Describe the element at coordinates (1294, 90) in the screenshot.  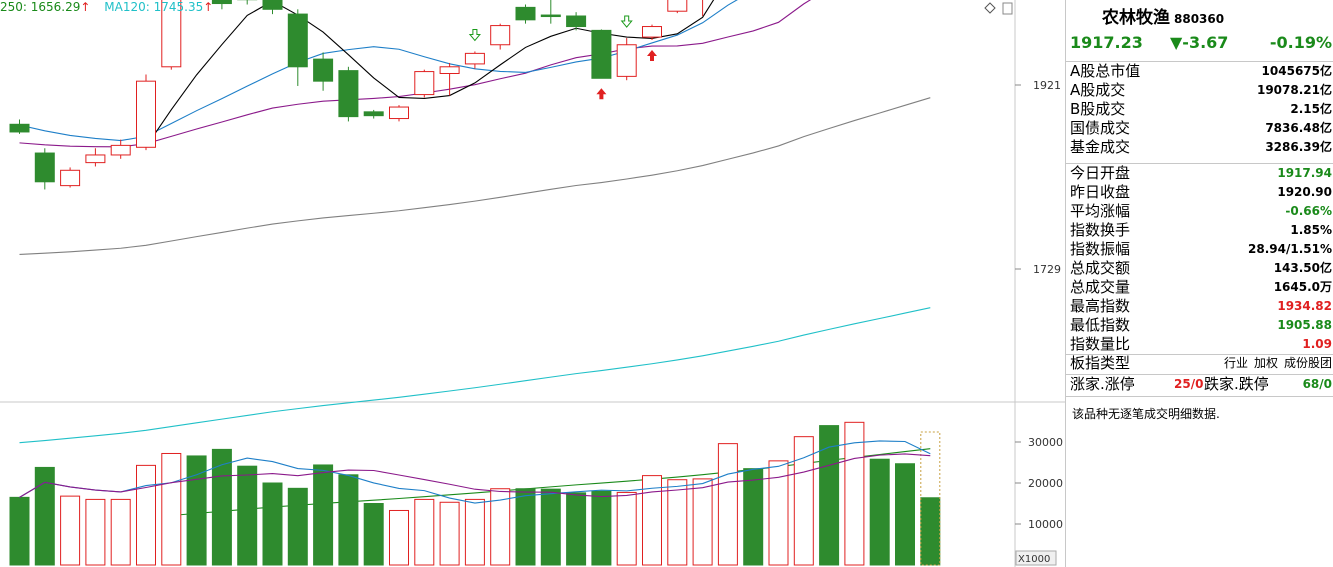
I see `summary-value: 19078.21亿` at that location.